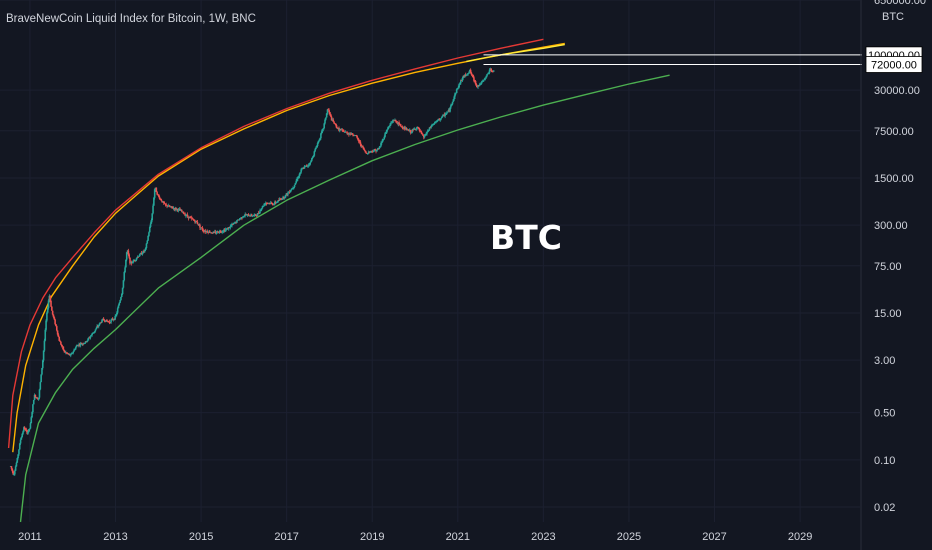 The height and width of the screenshot is (550, 932). What do you see at coordinates (894, 64) in the screenshot?
I see `level-price-box` at bounding box center [894, 64].